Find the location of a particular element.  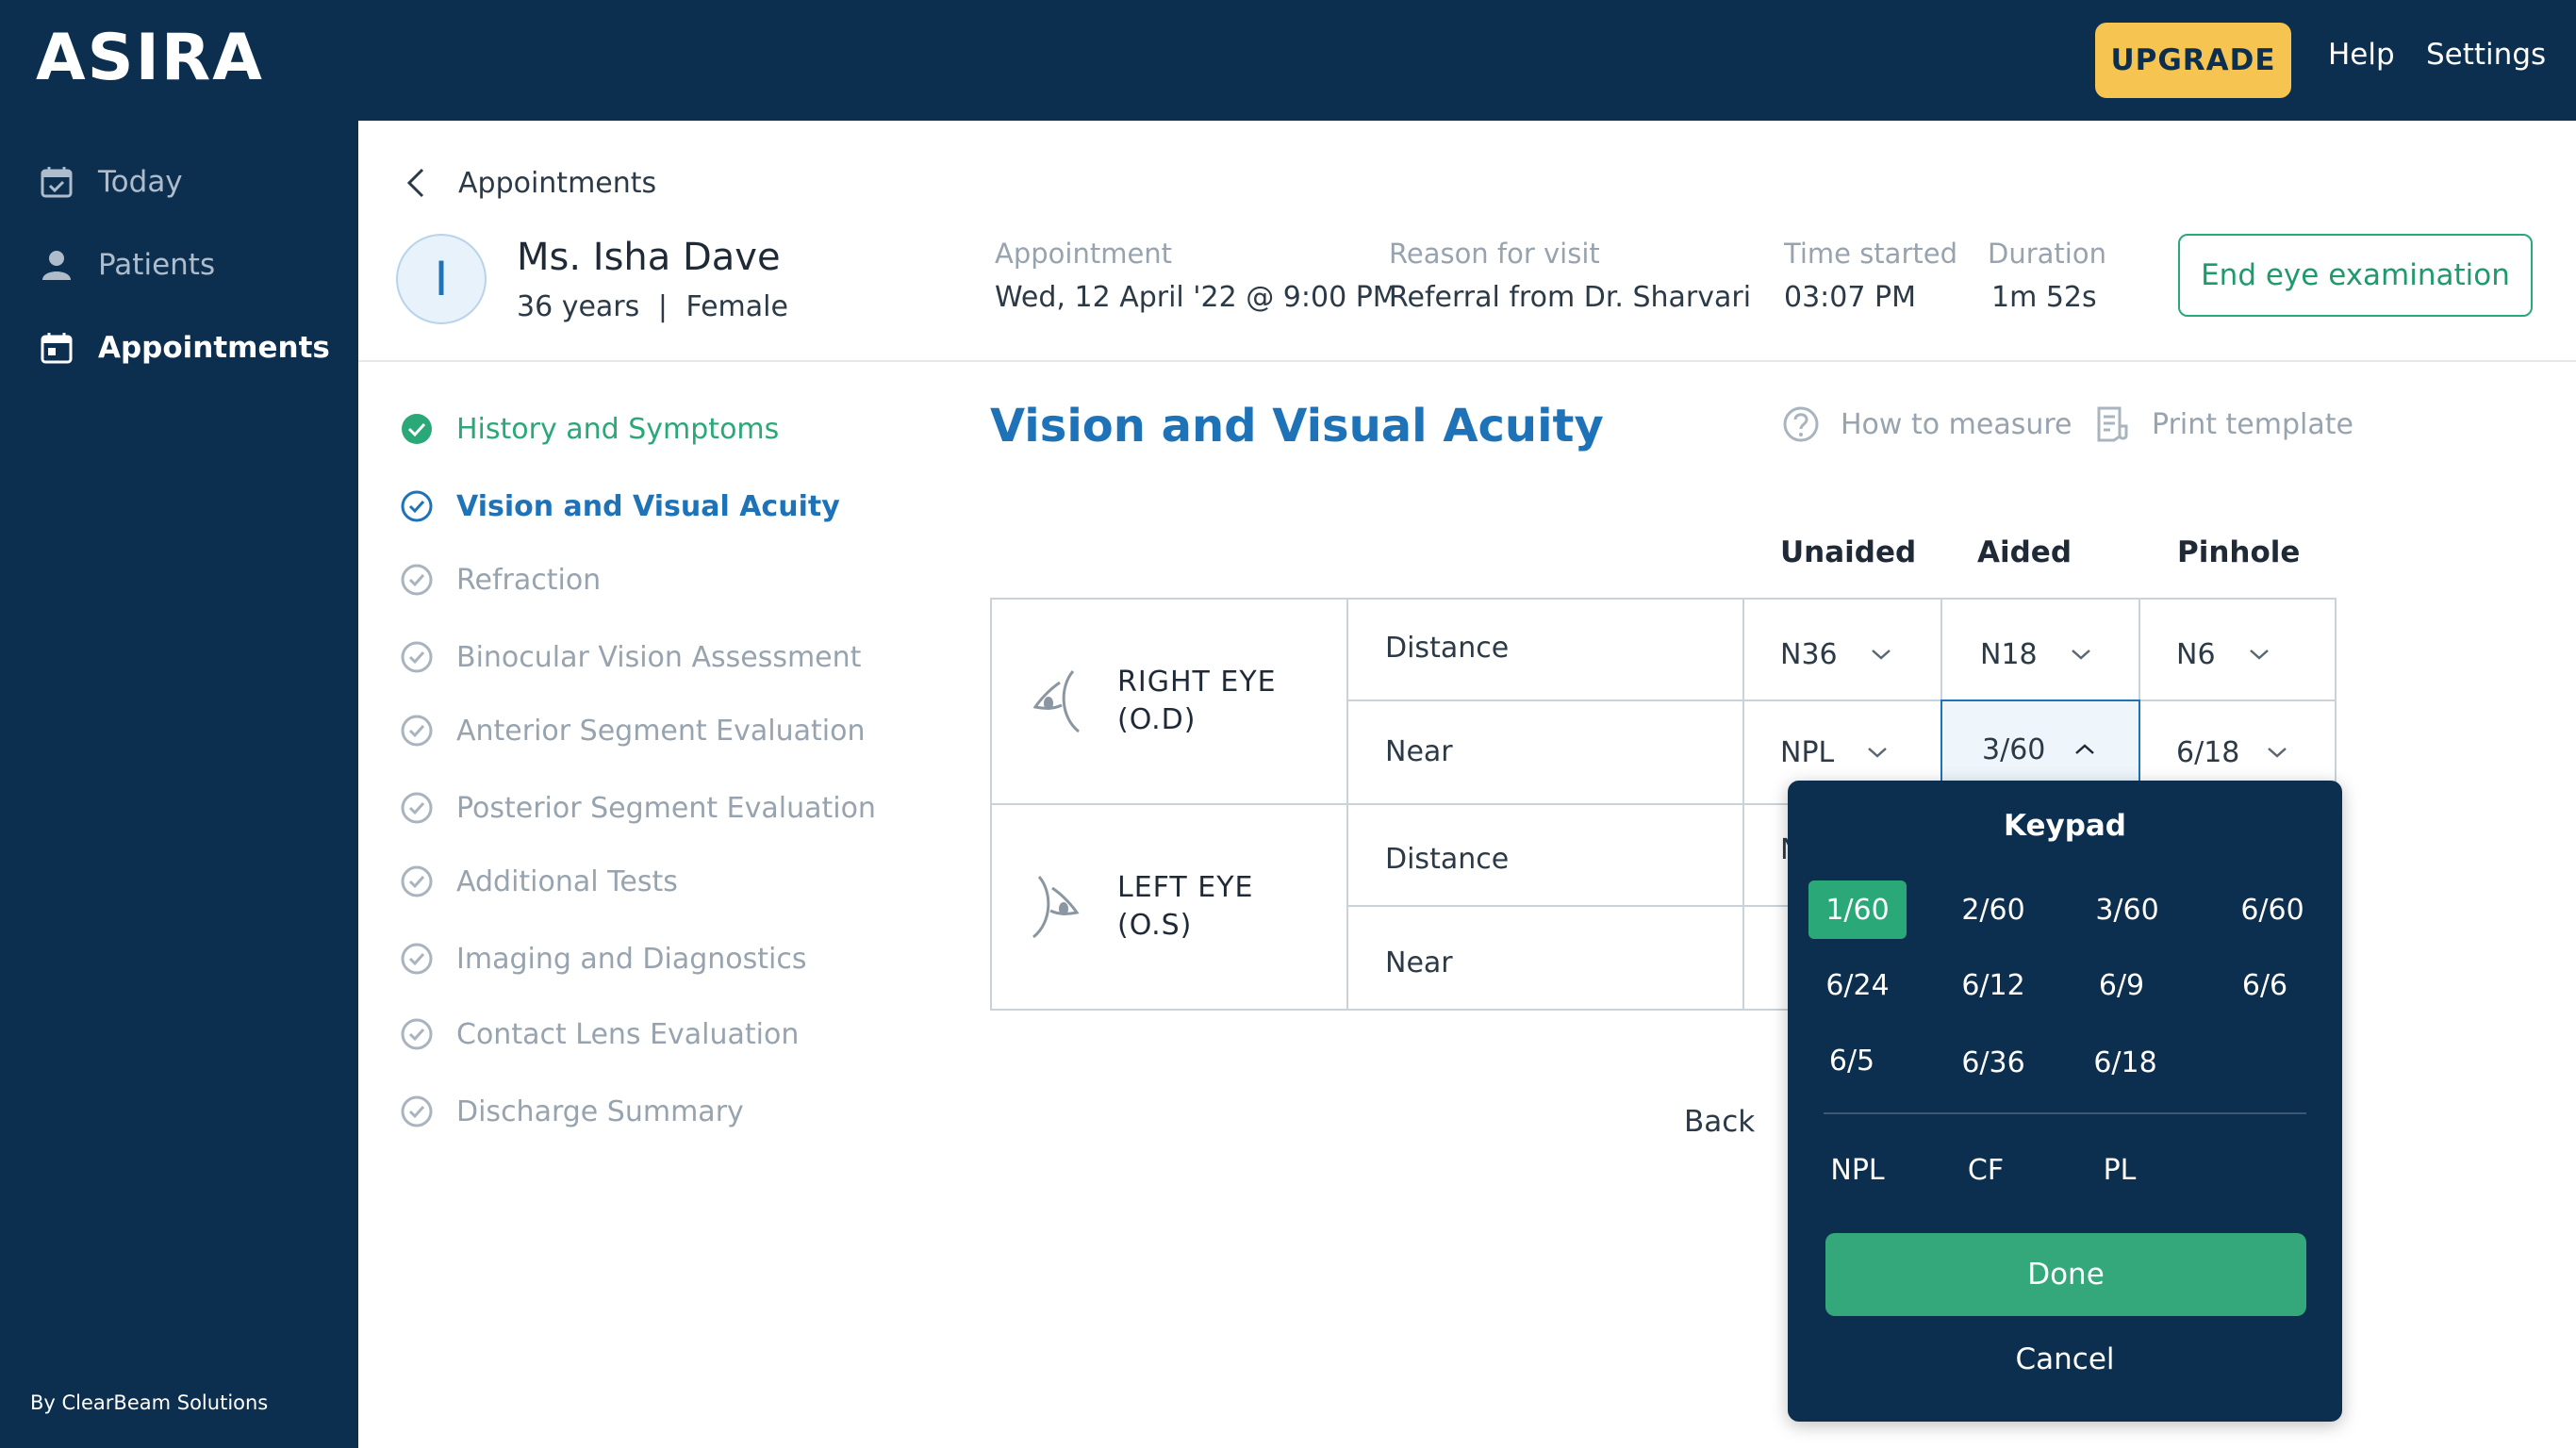

step-label: Contact Lens Evaluation is located at coordinates (628, 1034).